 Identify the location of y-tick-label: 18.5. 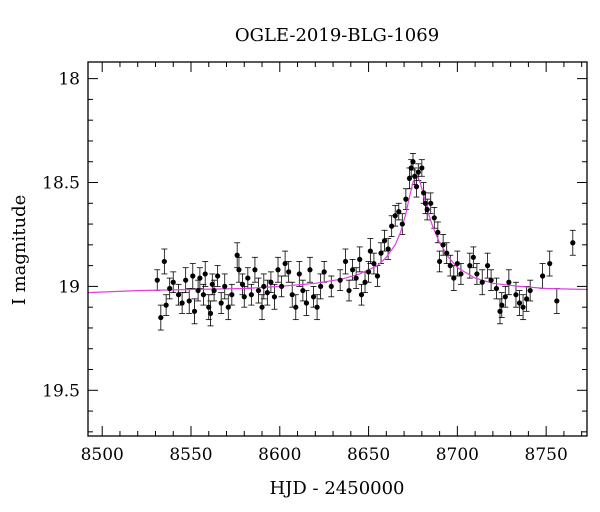
(61, 184).